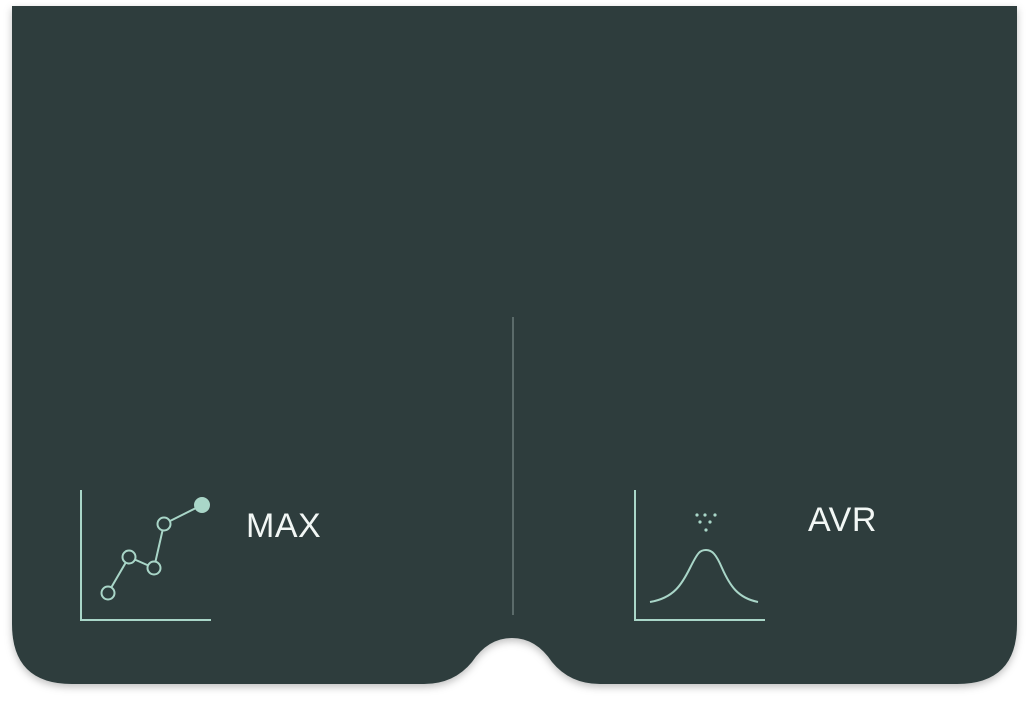 The image size is (1029, 702). I want to click on bell-curve-average-icon, so click(699, 555).